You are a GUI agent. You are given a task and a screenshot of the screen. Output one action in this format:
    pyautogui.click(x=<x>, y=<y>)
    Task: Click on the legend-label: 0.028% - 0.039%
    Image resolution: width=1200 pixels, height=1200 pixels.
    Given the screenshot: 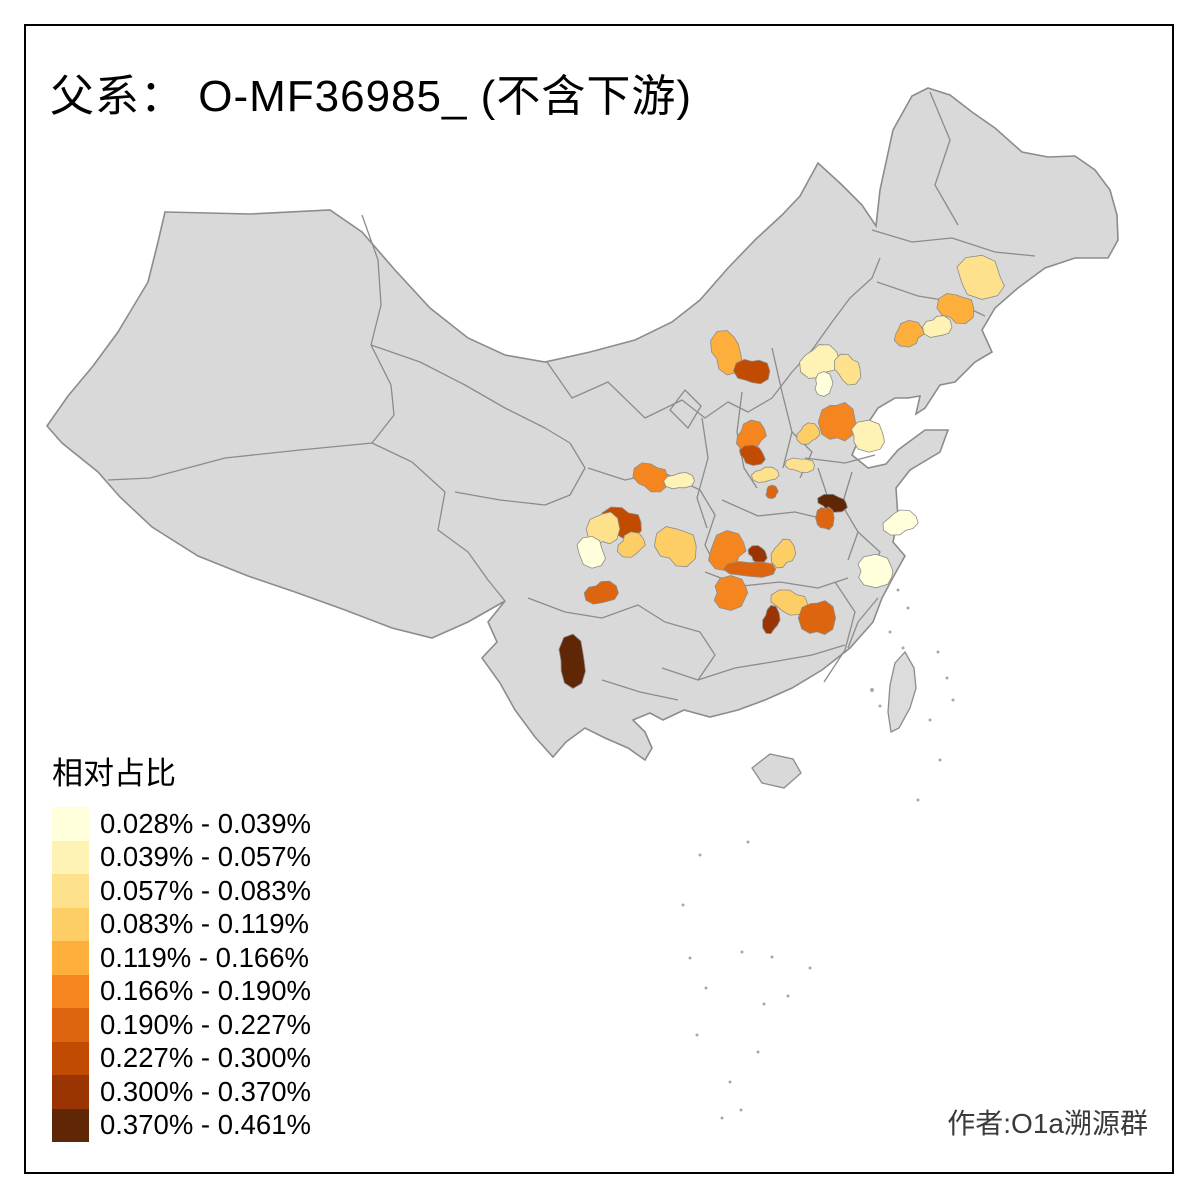 What is the action you would take?
    pyautogui.click(x=205, y=823)
    